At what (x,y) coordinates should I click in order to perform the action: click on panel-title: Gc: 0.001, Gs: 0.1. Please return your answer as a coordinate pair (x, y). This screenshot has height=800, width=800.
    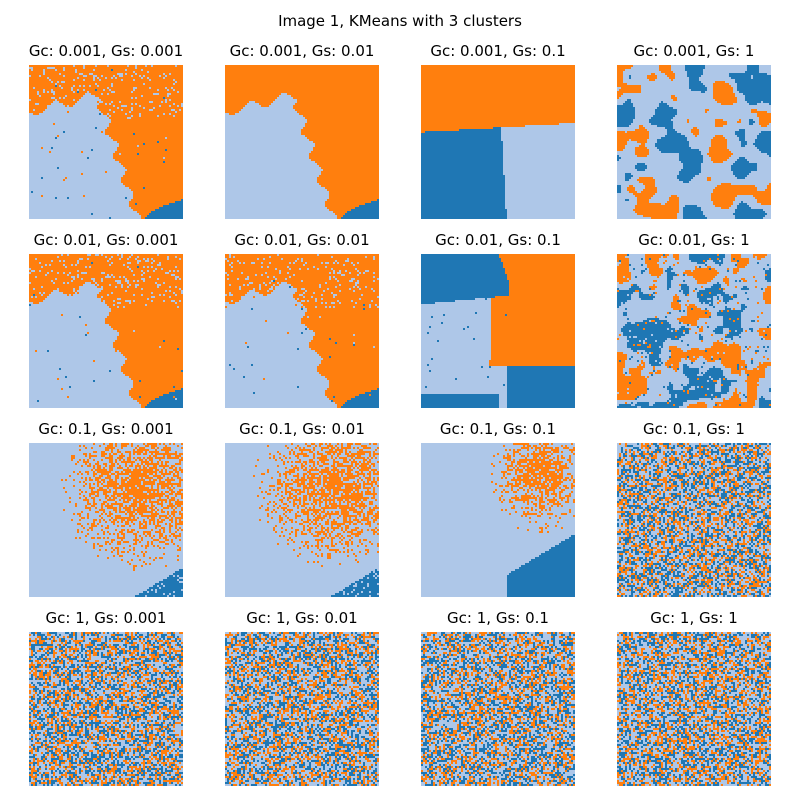
    Looking at the image, I should click on (498, 51).